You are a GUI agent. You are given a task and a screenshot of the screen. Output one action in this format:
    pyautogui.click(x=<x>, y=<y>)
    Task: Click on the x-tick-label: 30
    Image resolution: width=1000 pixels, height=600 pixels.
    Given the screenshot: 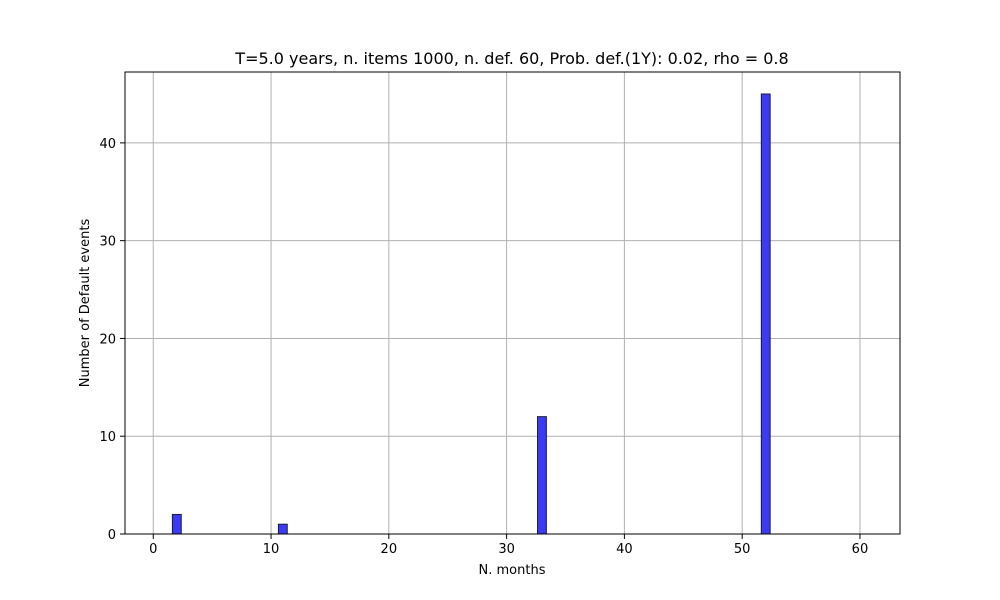 What is the action you would take?
    pyautogui.click(x=506, y=549)
    